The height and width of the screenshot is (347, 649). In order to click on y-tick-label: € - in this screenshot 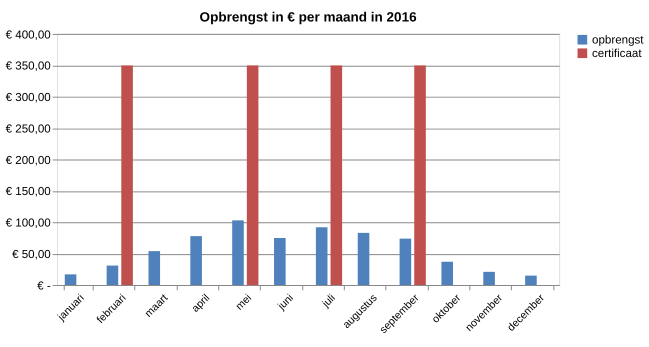, I will do `click(44, 286)`.